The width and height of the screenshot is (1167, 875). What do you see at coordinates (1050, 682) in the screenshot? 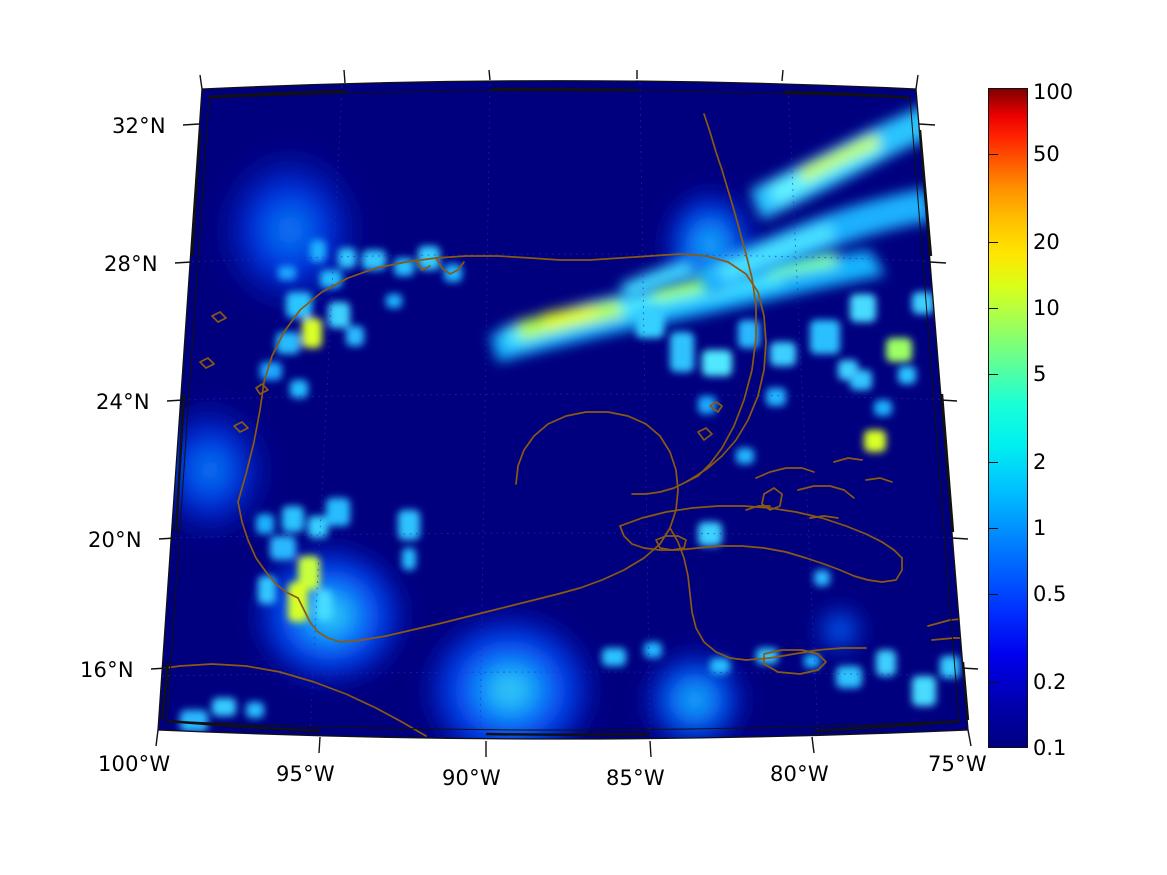
I see `colorbar-label-02: 0.2` at bounding box center [1050, 682].